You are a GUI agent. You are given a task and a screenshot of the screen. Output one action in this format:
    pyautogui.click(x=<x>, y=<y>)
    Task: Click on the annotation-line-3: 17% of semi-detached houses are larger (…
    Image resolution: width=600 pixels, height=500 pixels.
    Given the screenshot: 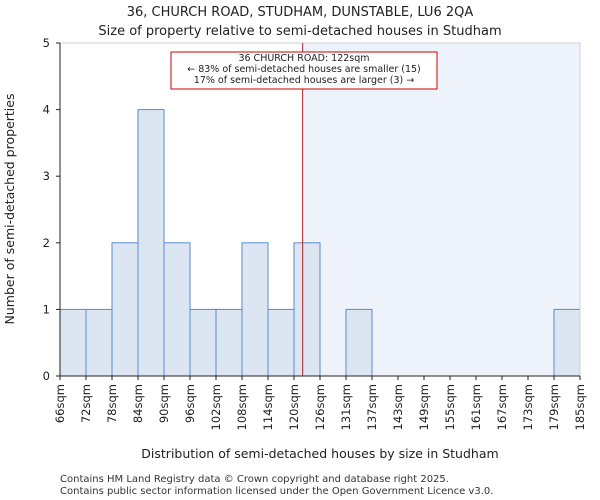 What is the action you would take?
    pyautogui.click(x=304, y=80)
    